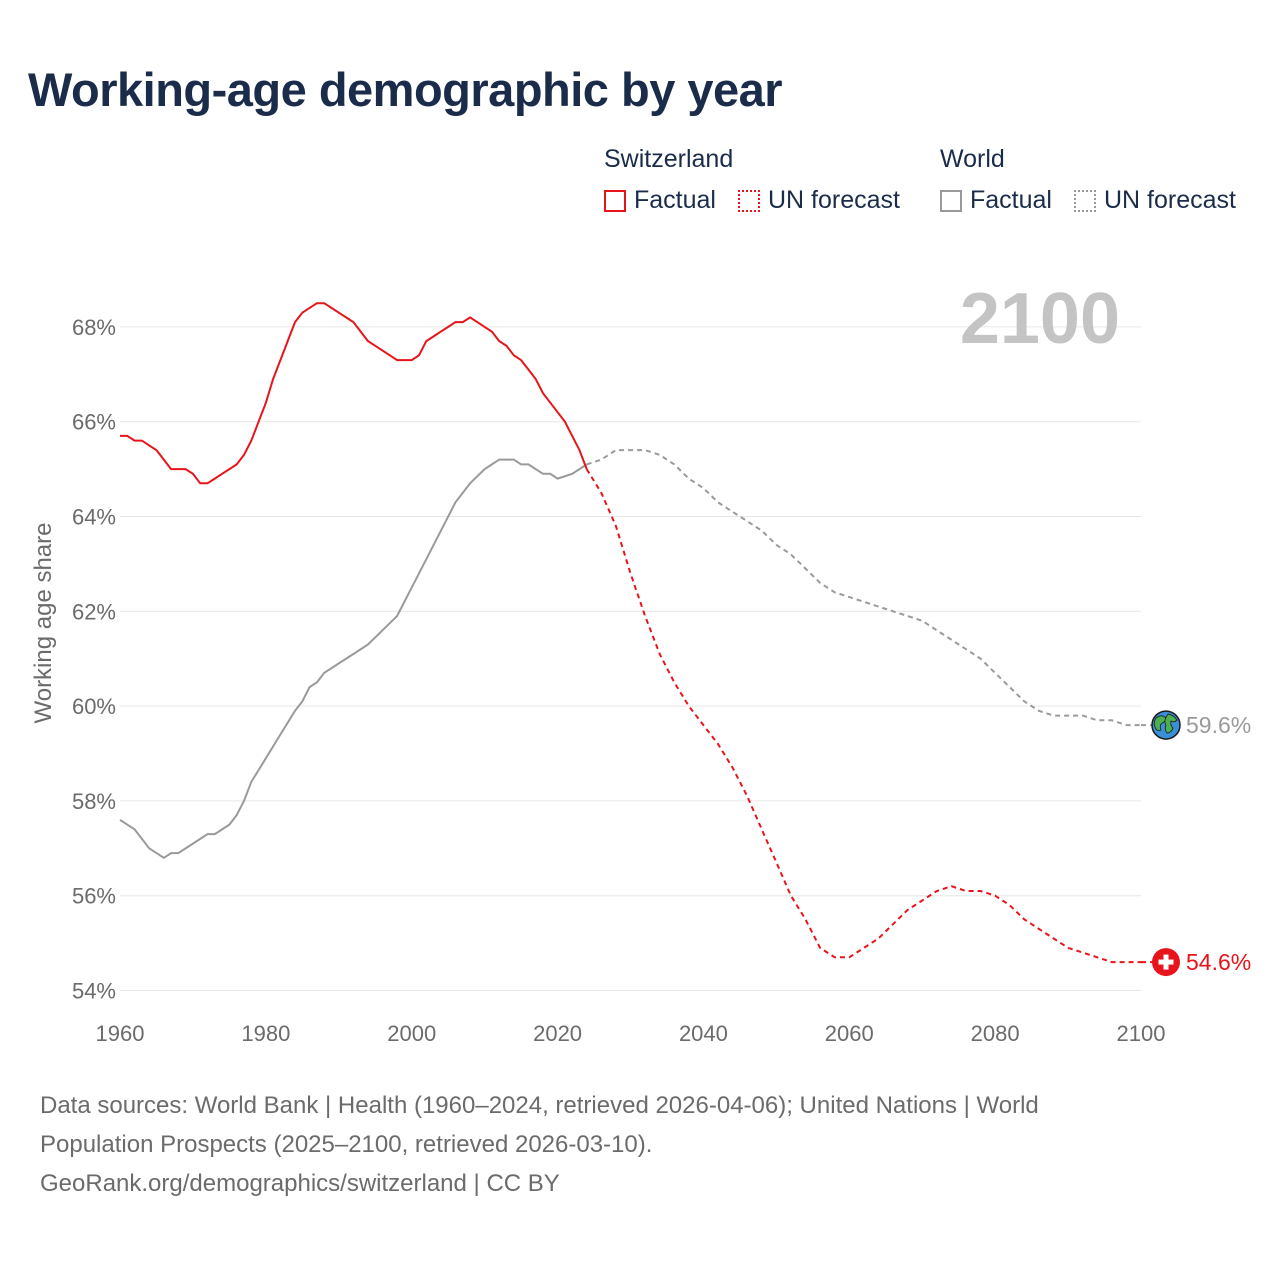  I want to click on world-forecast-line, so click(863, 588).